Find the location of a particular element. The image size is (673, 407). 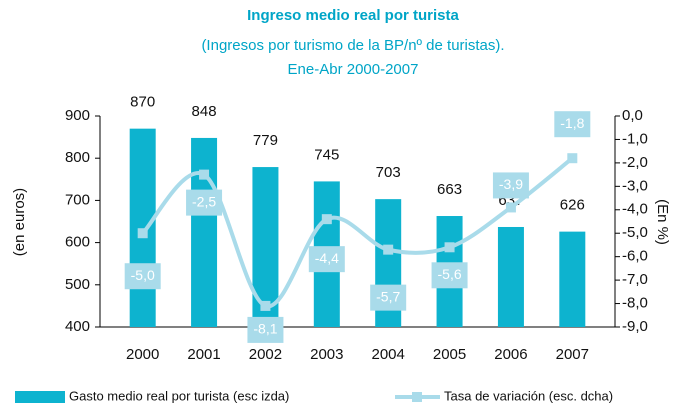

line-value-label: -5,7 is located at coordinates (388, 296).